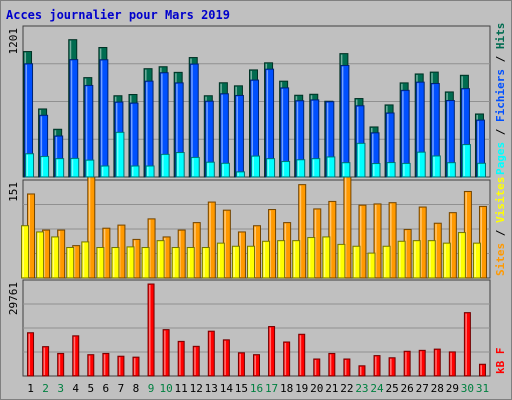 This screenshot has height=400, width=512. I want to click on day-label-11: 11, so click(181, 388).